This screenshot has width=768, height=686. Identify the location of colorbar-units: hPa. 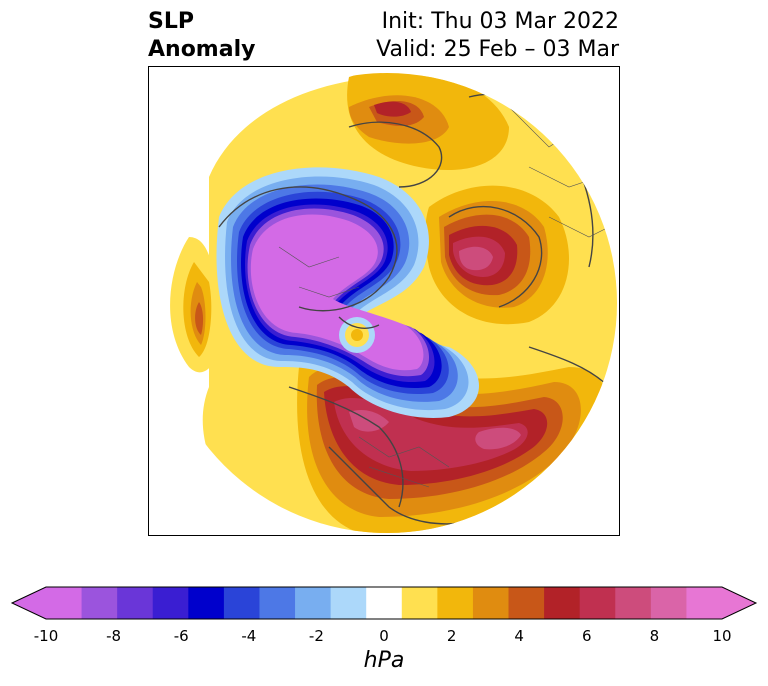
(384, 660).